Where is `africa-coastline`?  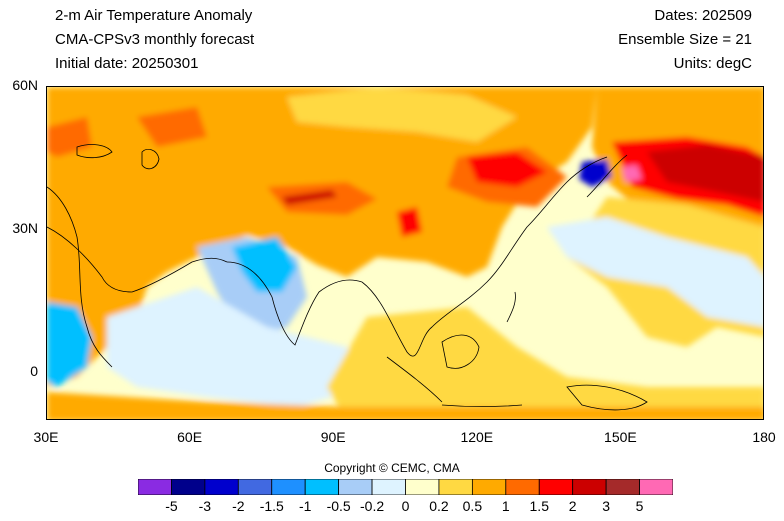 africa-coastline is located at coordinates (80, 277).